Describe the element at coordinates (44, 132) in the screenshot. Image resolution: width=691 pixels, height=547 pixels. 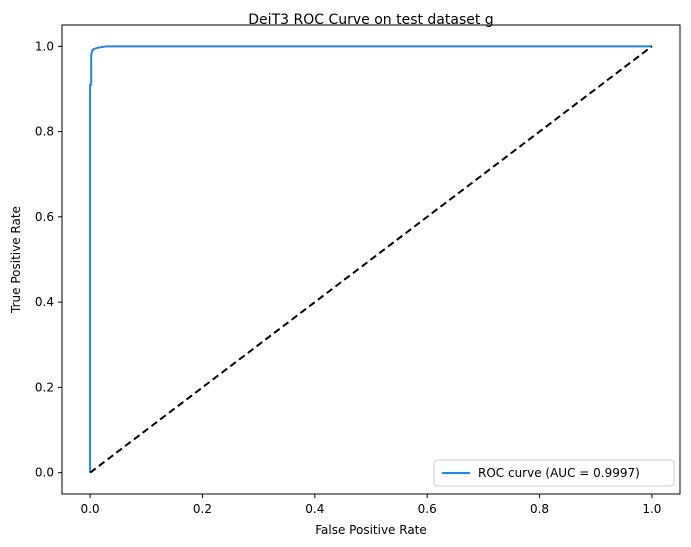
I see `y-tick-label: 0.8` at that location.